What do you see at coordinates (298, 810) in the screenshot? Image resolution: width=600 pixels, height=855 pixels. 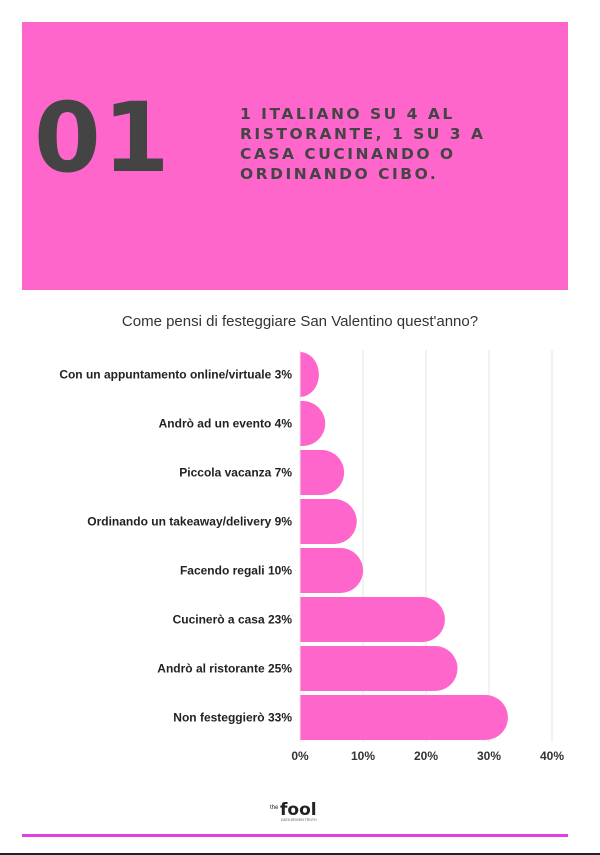 I see `logo-main-text: fool` at bounding box center [298, 810].